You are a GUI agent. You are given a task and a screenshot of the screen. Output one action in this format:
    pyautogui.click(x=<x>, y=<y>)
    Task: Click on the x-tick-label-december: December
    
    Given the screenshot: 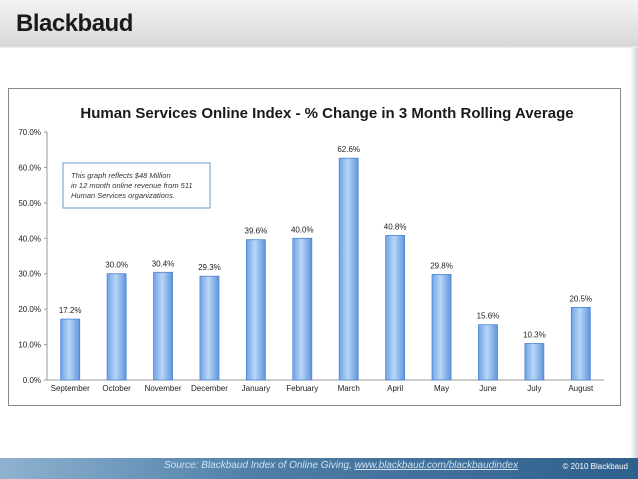 What is the action you would take?
    pyautogui.click(x=209, y=388)
    